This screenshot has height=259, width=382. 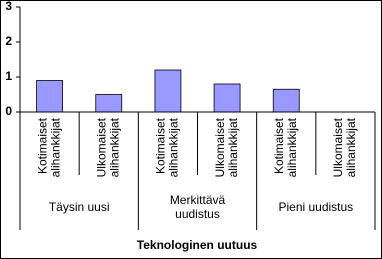 What do you see at coordinates (8, 41) in the screenshot?
I see `y-tick-label: 2` at bounding box center [8, 41].